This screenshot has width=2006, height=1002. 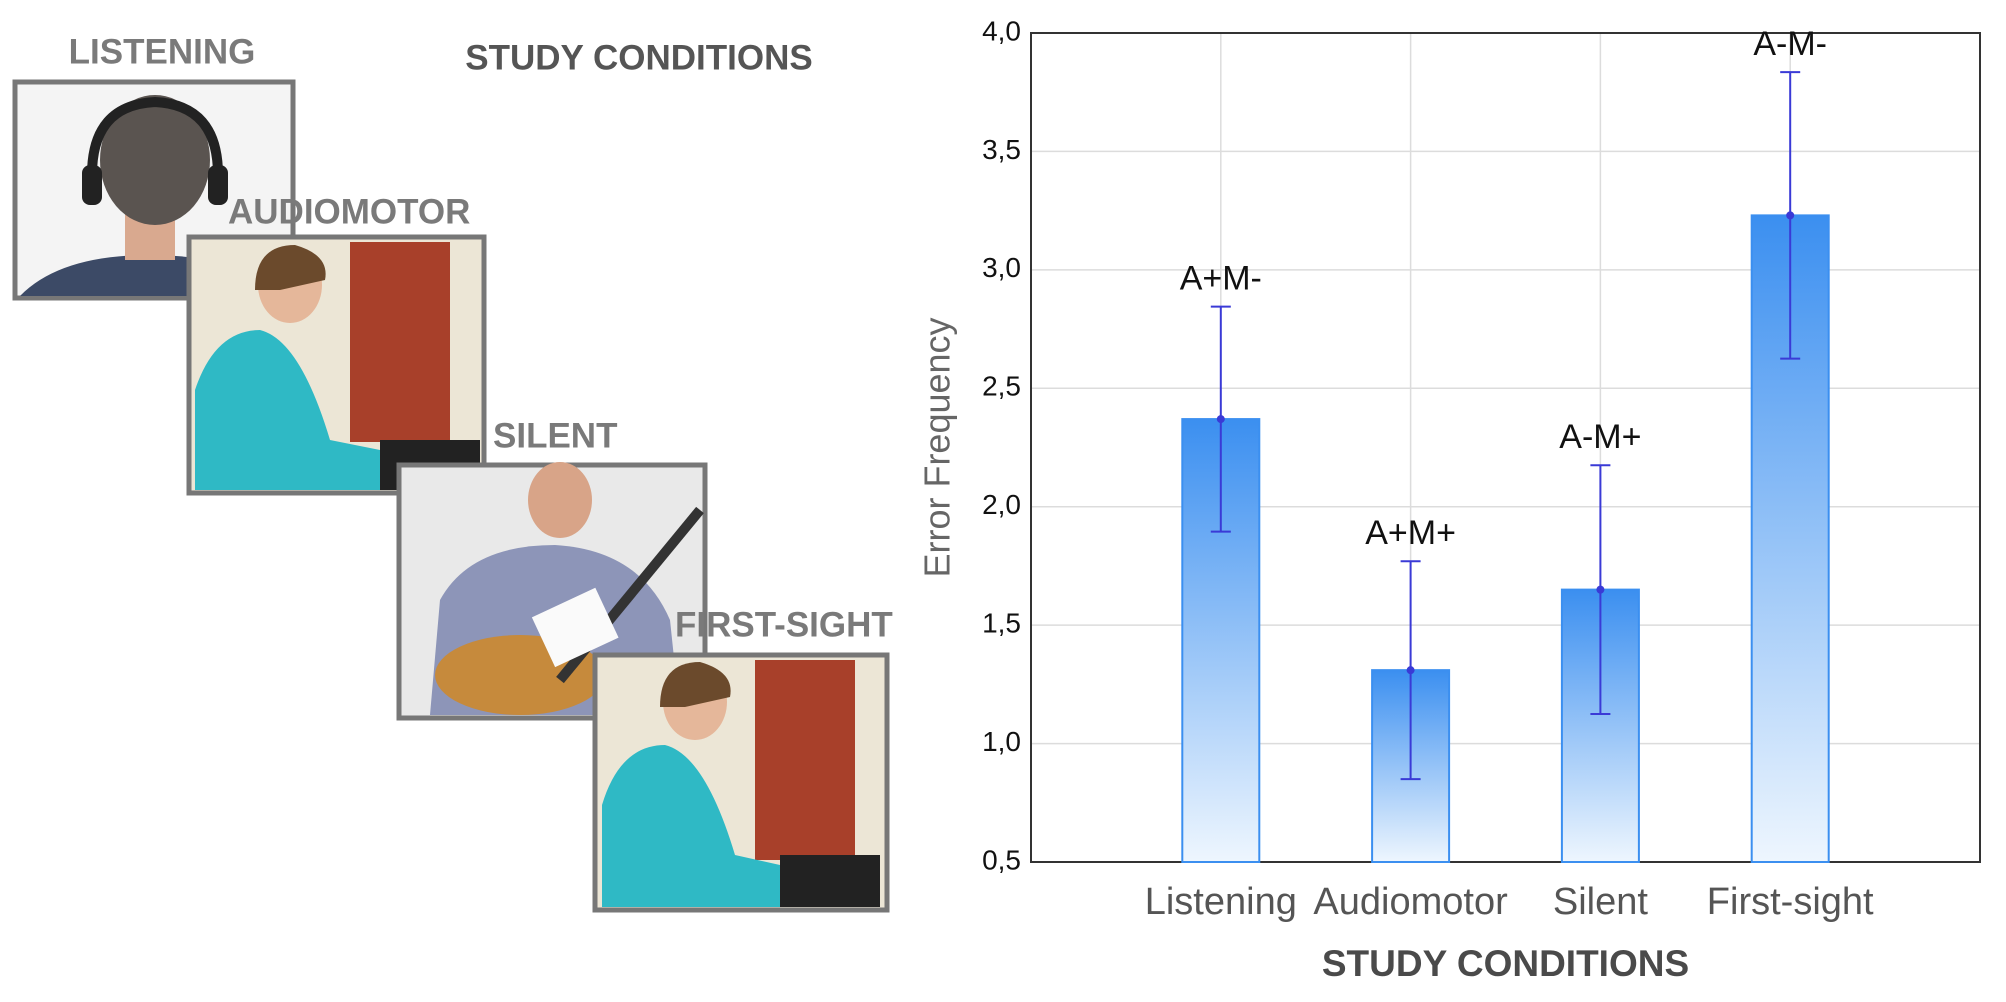 What do you see at coordinates (784, 624) in the screenshot?
I see `photo-label: FIRST-SIGHT` at bounding box center [784, 624].